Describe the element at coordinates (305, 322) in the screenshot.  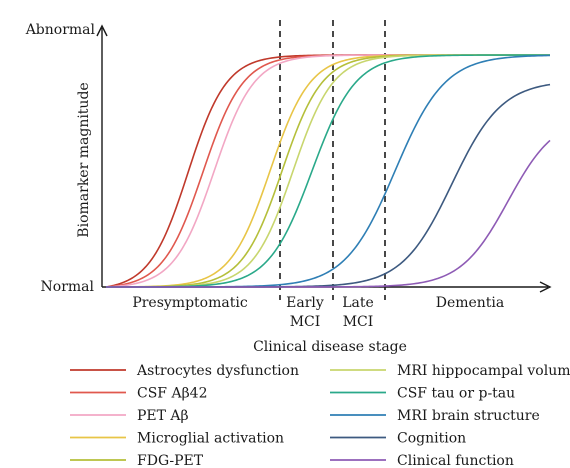
I see `stage-label-early-mci-line2: MCI` at that location.